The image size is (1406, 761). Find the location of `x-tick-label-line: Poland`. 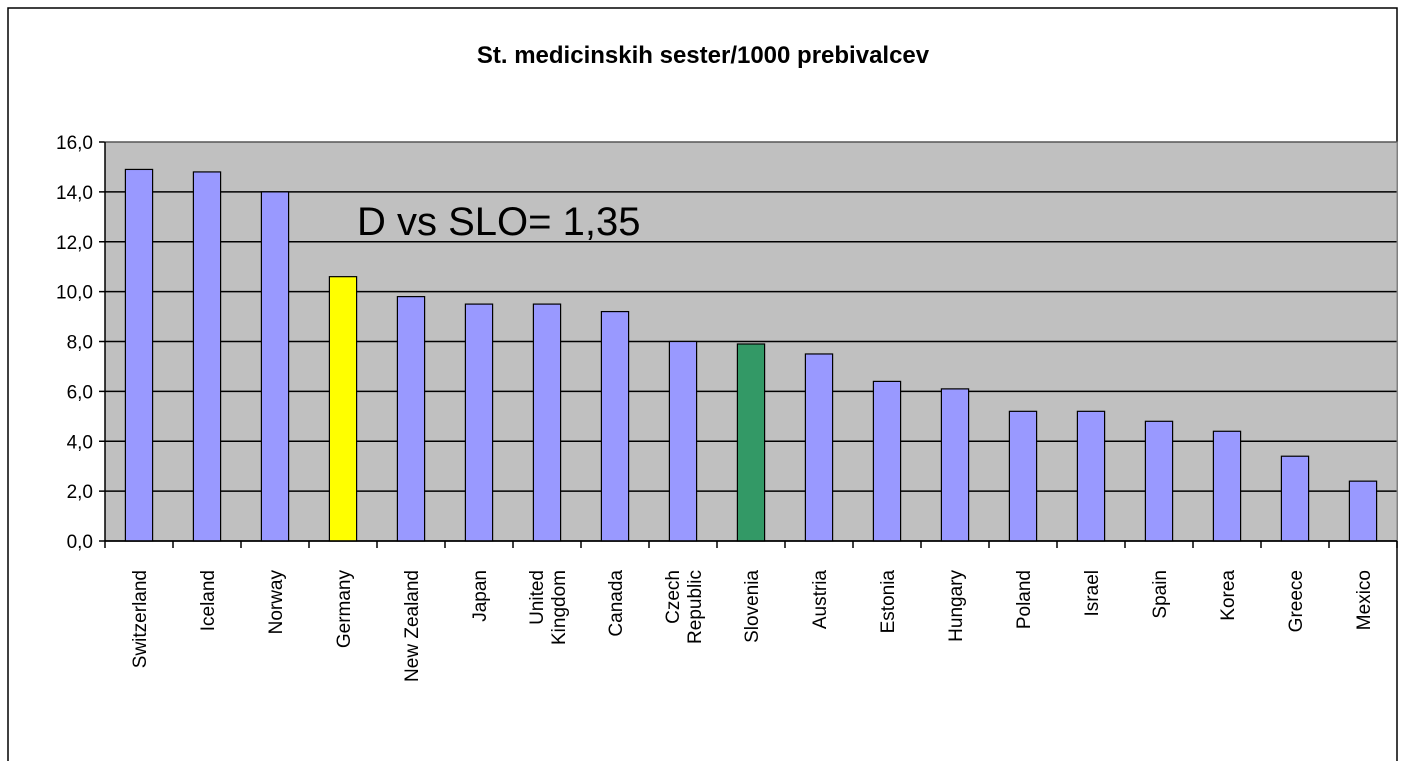

x-tick-label-line: Poland is located at coordinates (1024, 599).